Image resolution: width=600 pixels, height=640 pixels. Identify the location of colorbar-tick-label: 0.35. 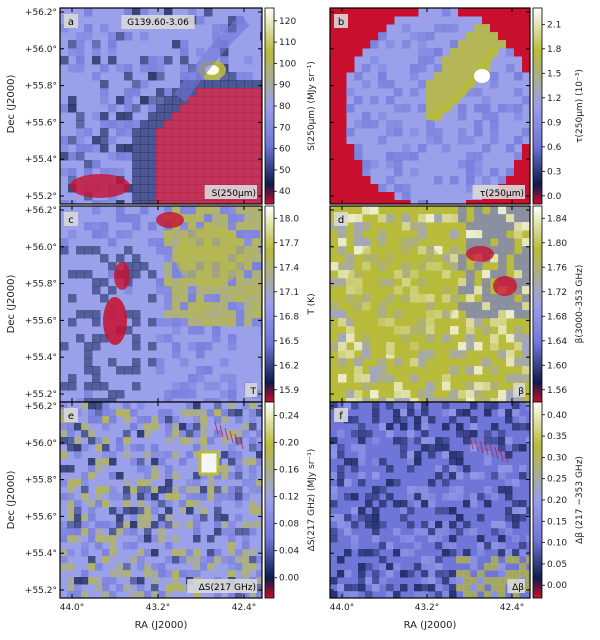
(557, 437).